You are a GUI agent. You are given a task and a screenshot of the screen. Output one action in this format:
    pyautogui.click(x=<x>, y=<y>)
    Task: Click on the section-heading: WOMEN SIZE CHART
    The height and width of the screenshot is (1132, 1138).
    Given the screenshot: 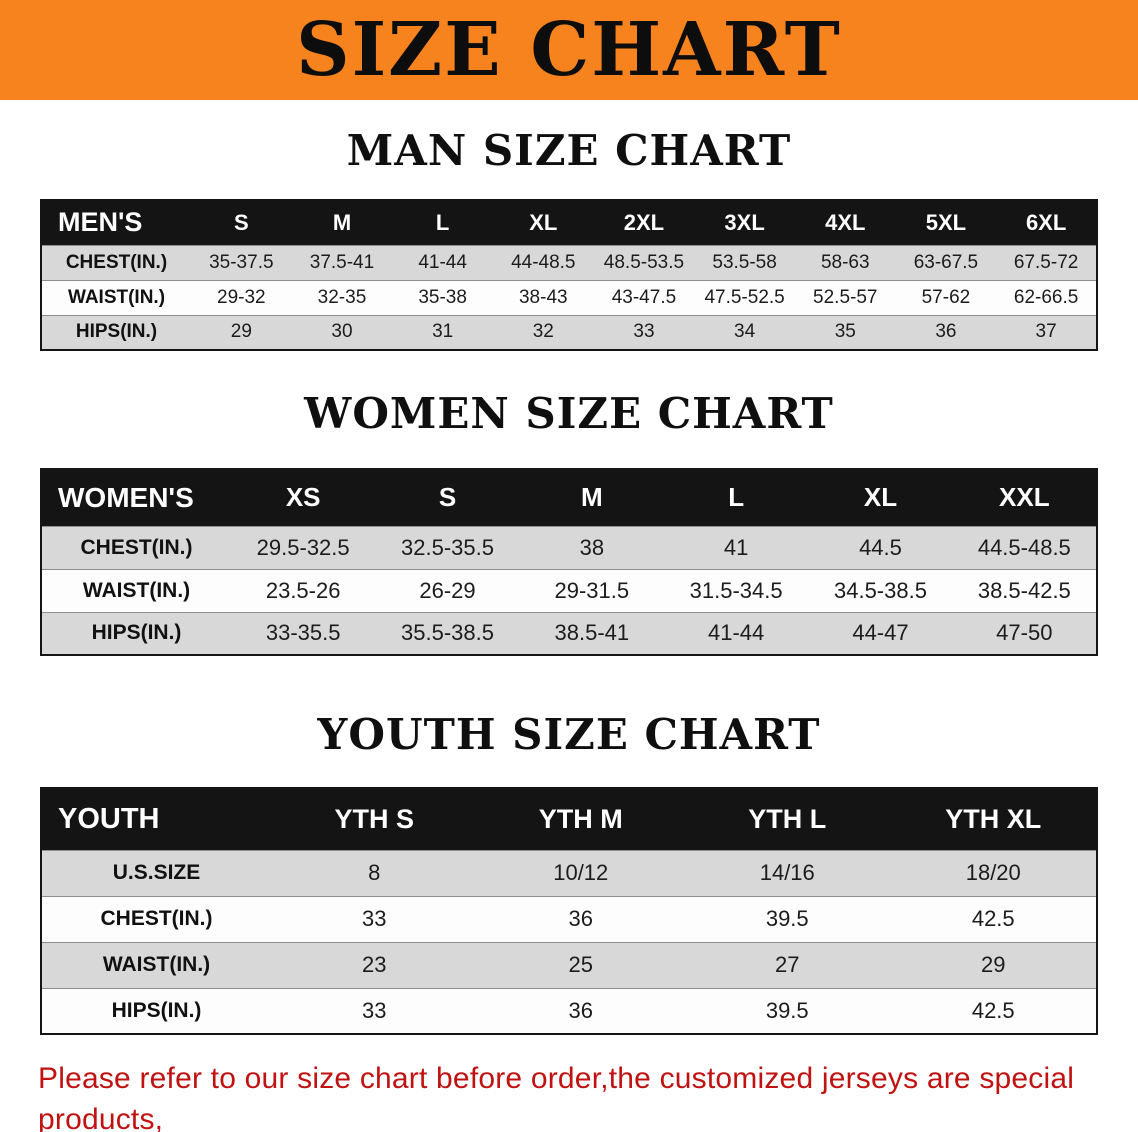 What is the action you would take?
    pyautogui.click(x=569, y=413)
    